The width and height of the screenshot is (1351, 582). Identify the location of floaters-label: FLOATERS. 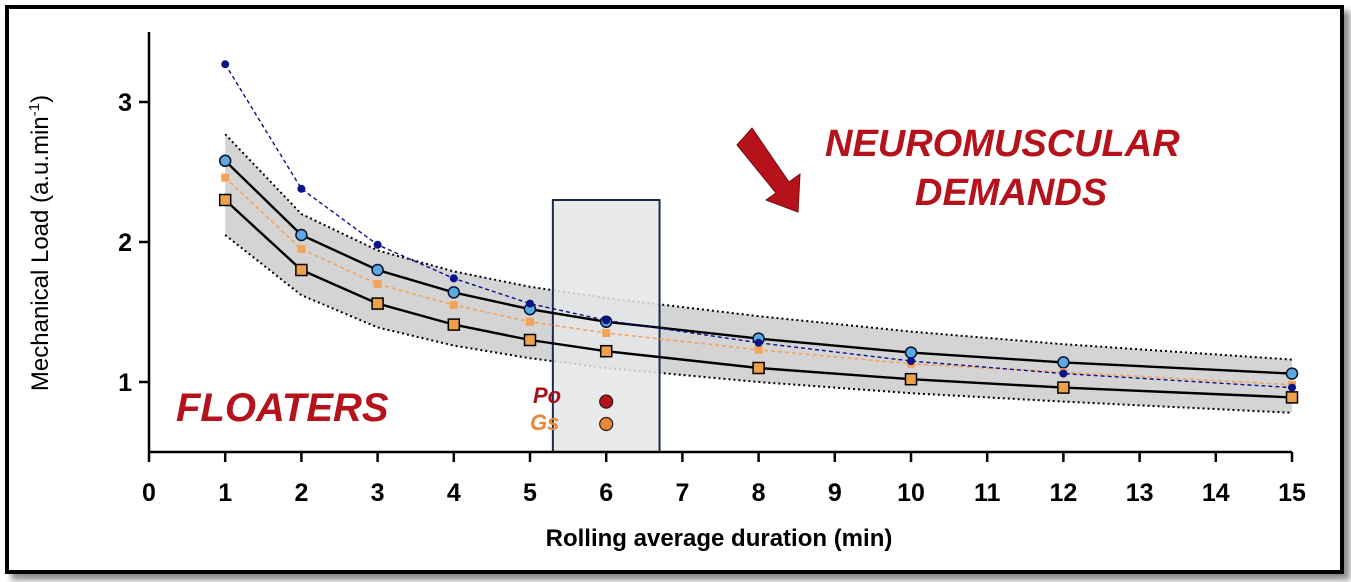
(282, 408).